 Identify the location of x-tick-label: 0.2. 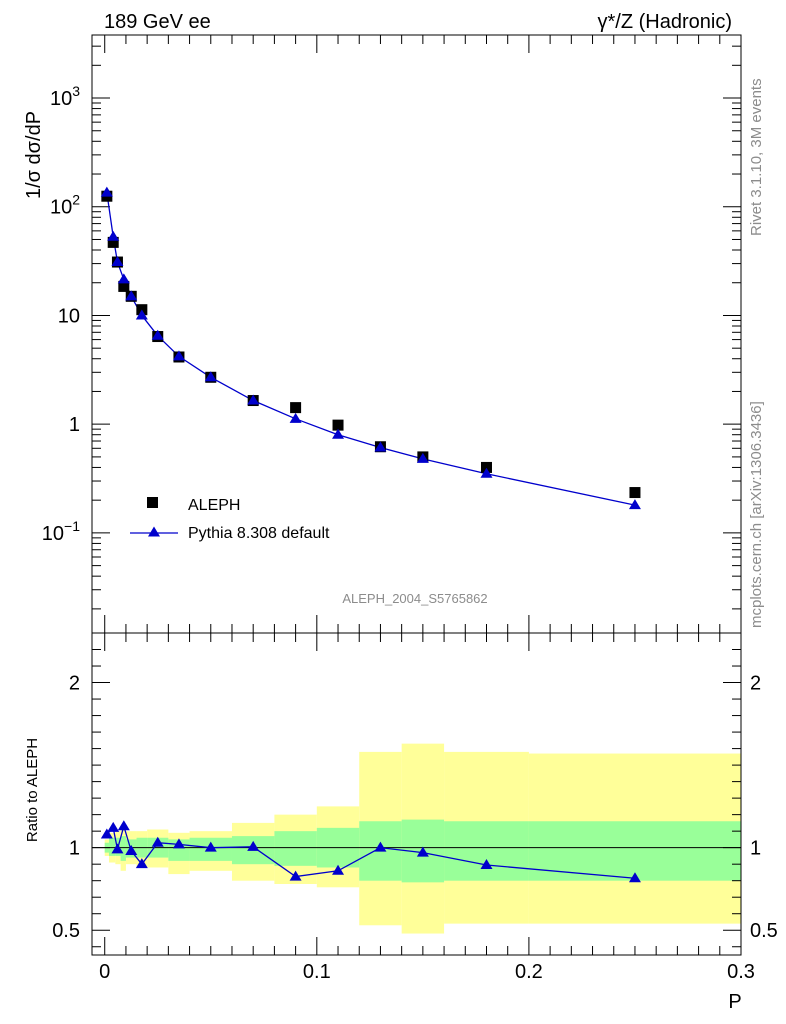
(529, 972).